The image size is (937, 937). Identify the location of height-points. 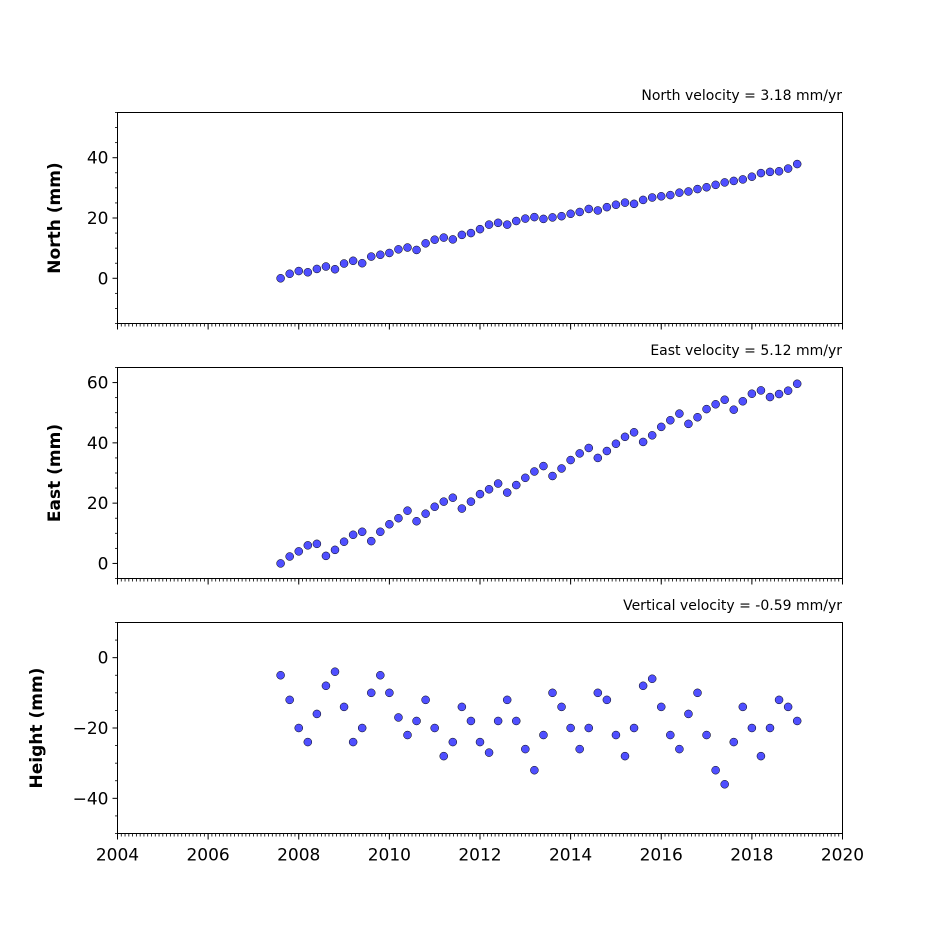
(539, 728).